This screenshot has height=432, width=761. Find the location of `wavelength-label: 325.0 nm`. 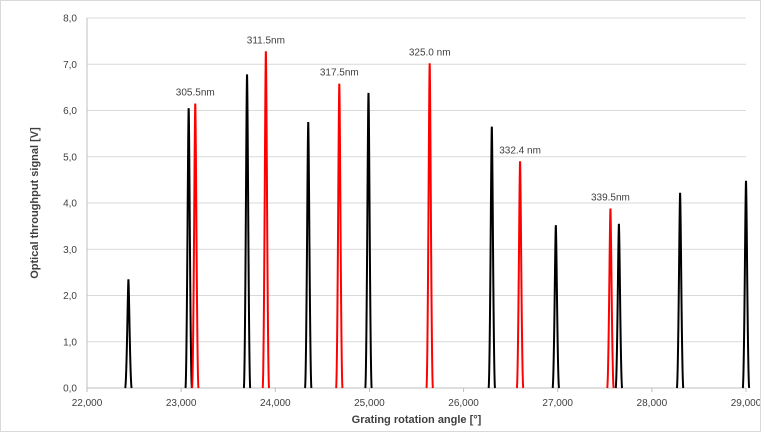

wavelength-label: 325.0 nm is located at coordinates (430, 52).